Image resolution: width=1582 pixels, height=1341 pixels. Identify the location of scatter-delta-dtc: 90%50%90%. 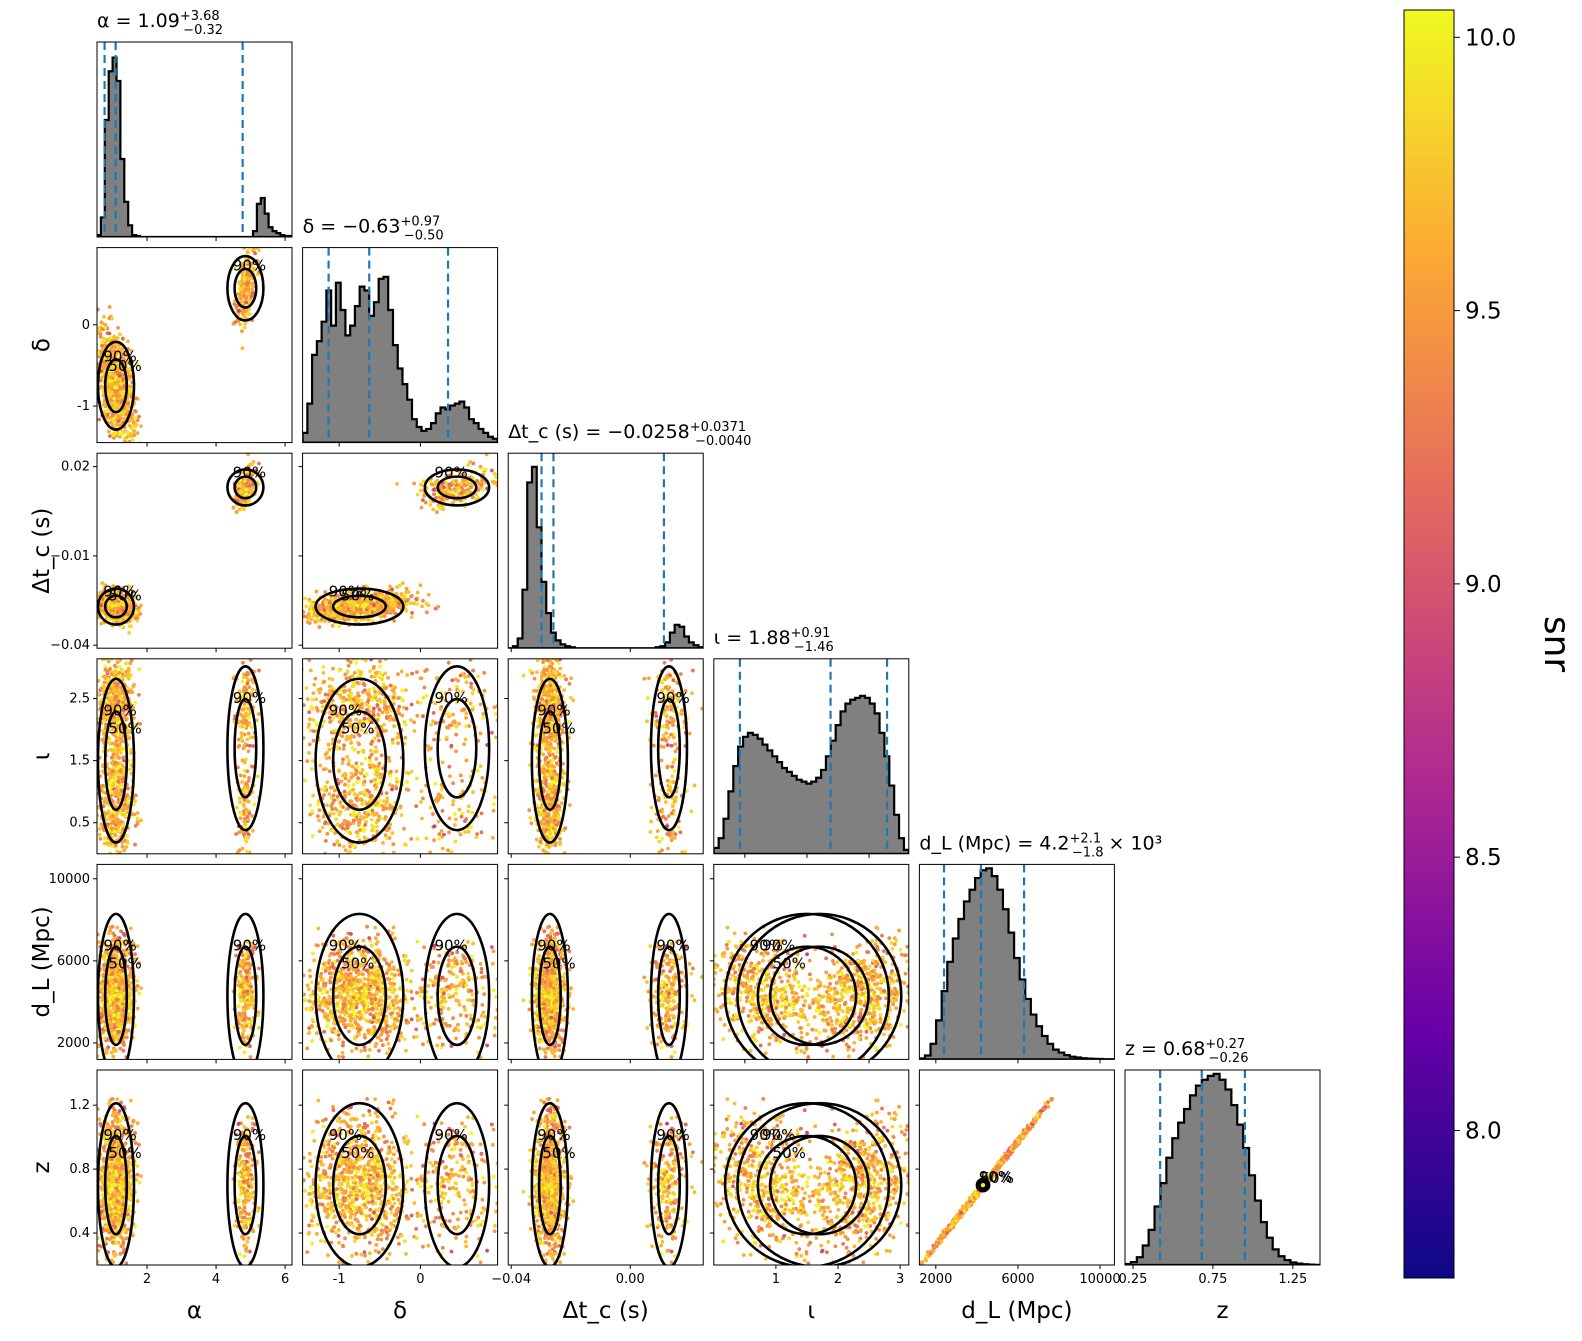
(391, 552).